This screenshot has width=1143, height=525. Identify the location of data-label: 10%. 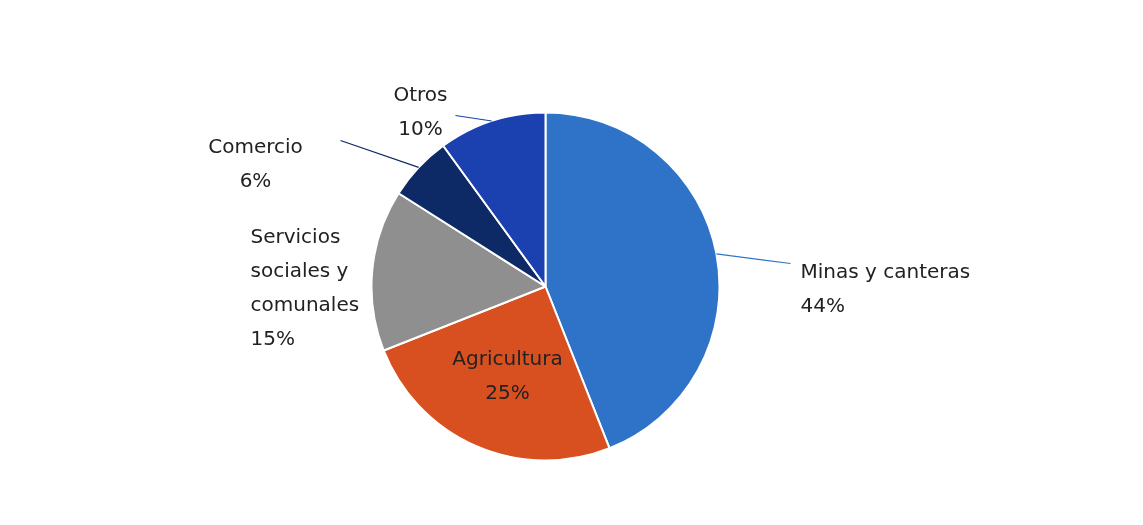
(420, 127).